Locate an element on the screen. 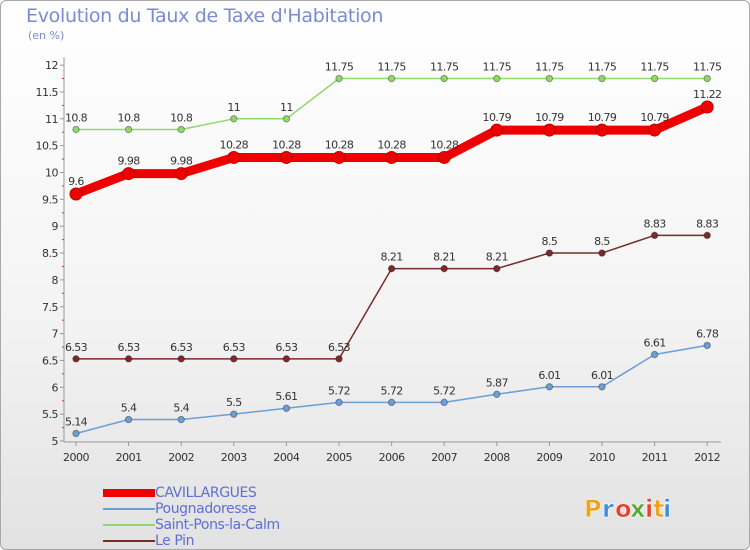 Image resolution: width=750 pixels, height=550 pixels. y-tick-label: 10 is located at coordinates (51, 173).